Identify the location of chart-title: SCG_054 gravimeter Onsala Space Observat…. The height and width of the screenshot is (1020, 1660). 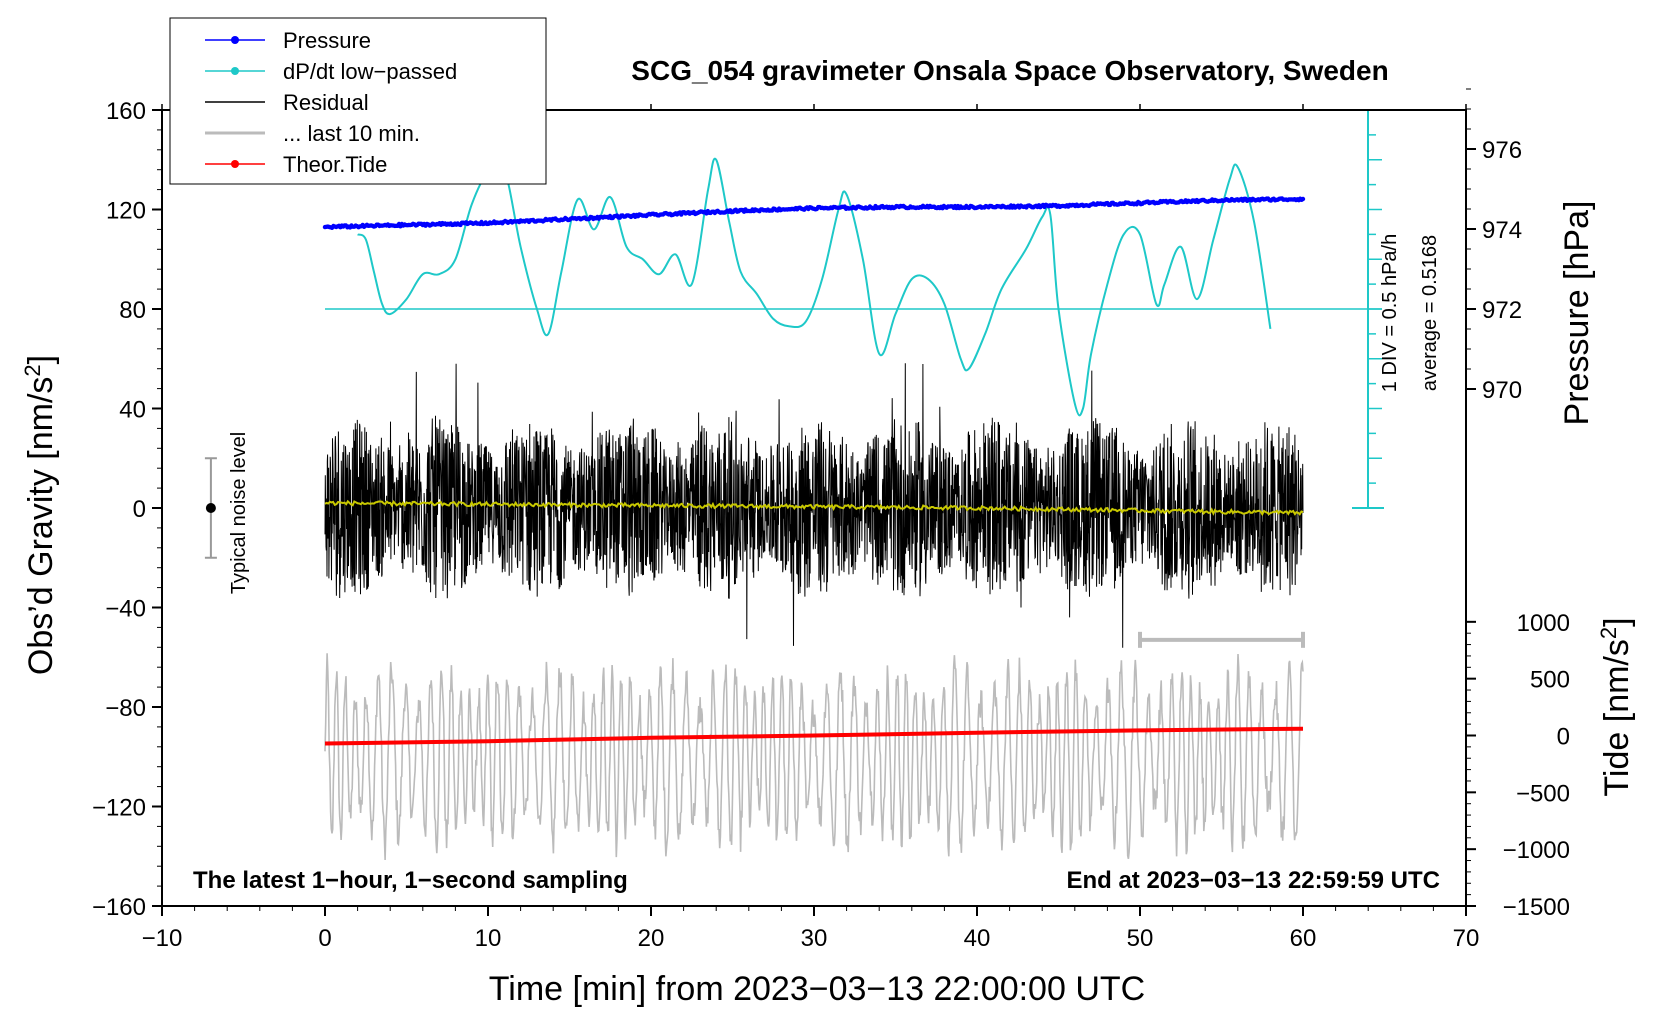
(1009, 70).